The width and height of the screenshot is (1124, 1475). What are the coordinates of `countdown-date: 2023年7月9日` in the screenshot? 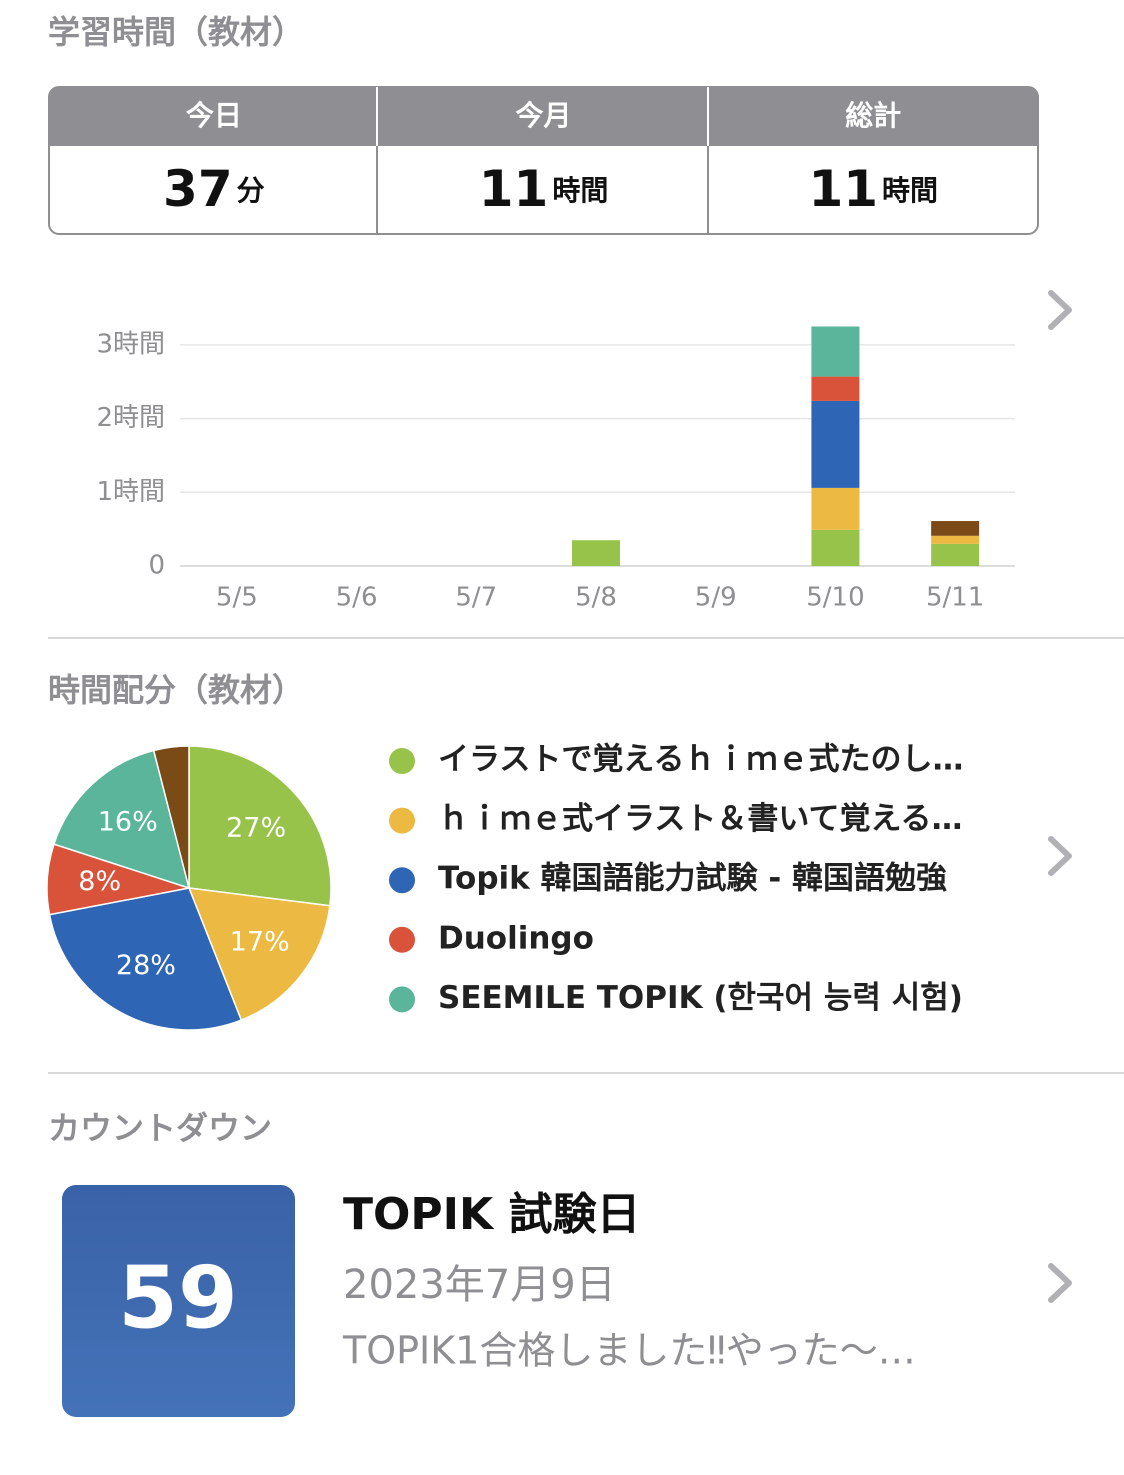 It's located at (479, 1285).